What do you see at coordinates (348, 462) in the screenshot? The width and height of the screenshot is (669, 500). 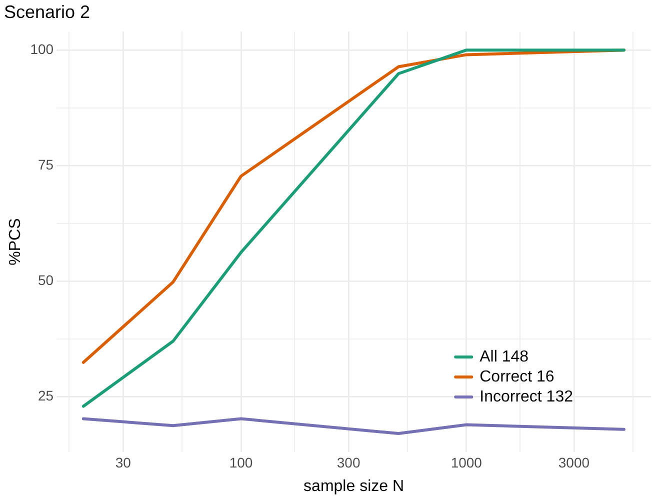 I see `x-tick-label: 300` at bounding box center [348, 462].